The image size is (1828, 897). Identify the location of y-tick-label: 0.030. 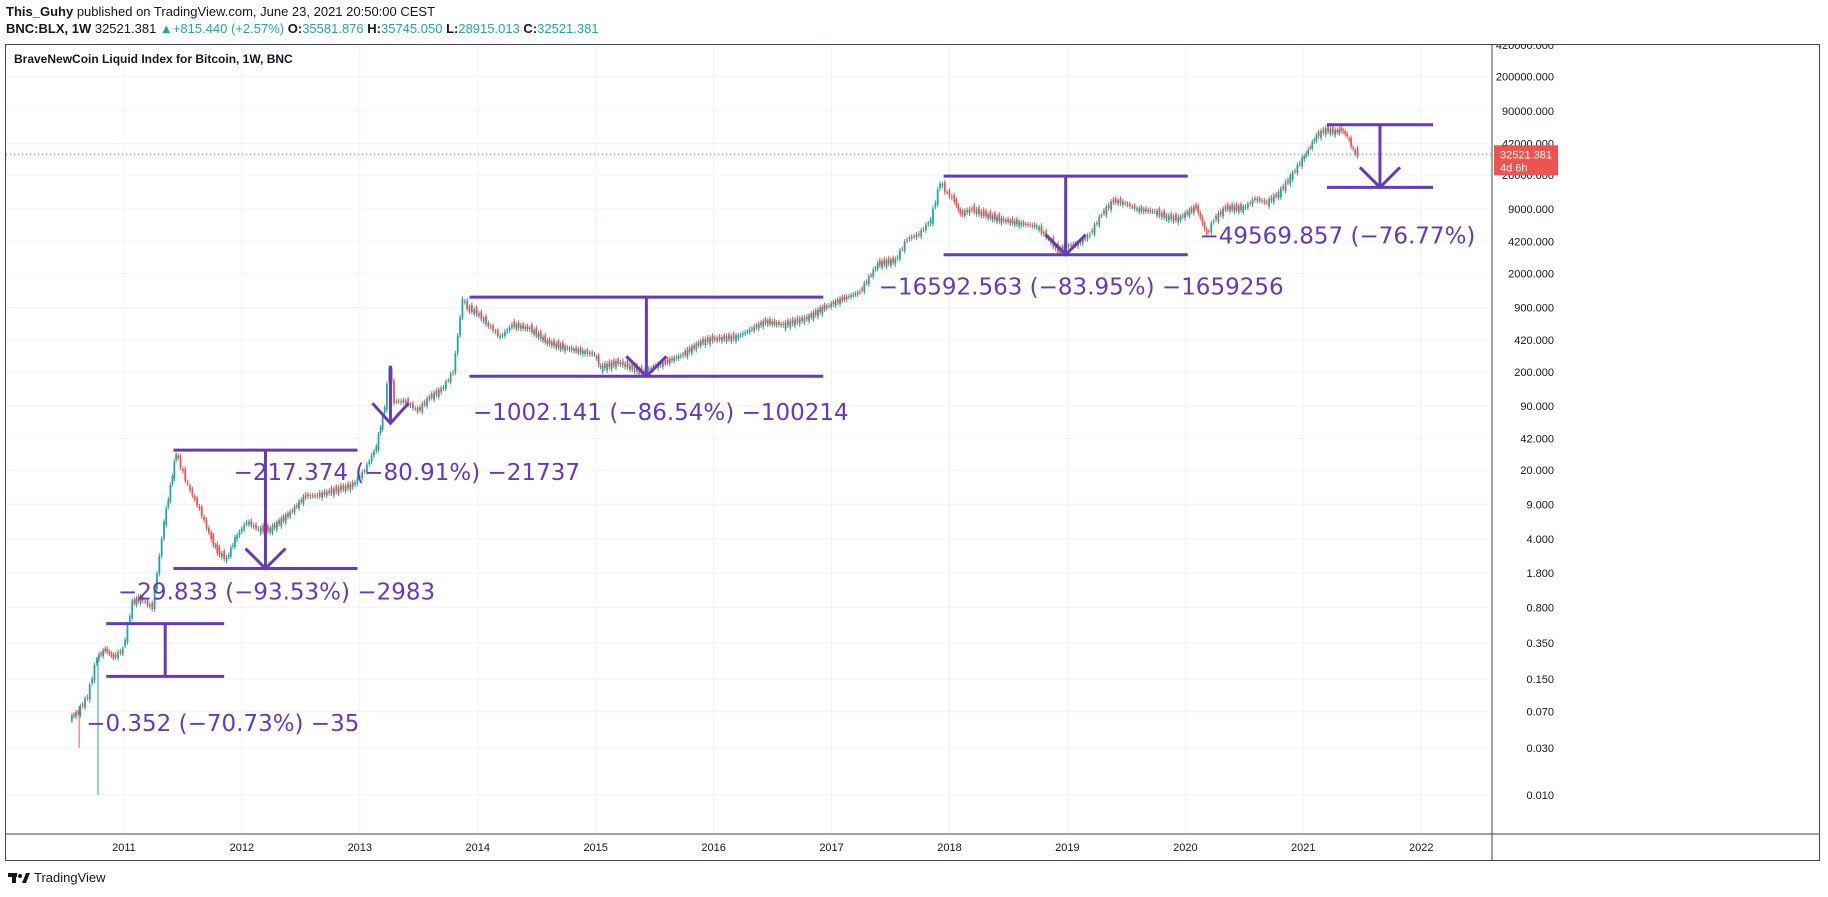
(1540, 749).